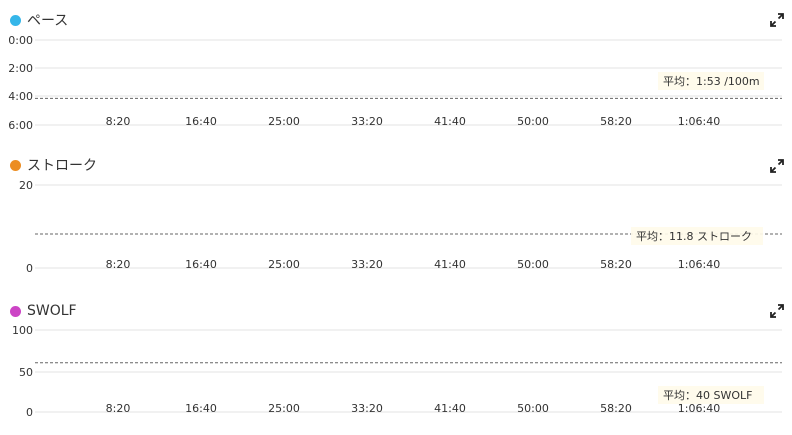 Image resolution: width=792 pixels, height=435 pixels. What do you see at coordinates (616, 264) in the screenshot?
I see `stroke-x-tick-label: 58:20` at bounding box center [616, 264].